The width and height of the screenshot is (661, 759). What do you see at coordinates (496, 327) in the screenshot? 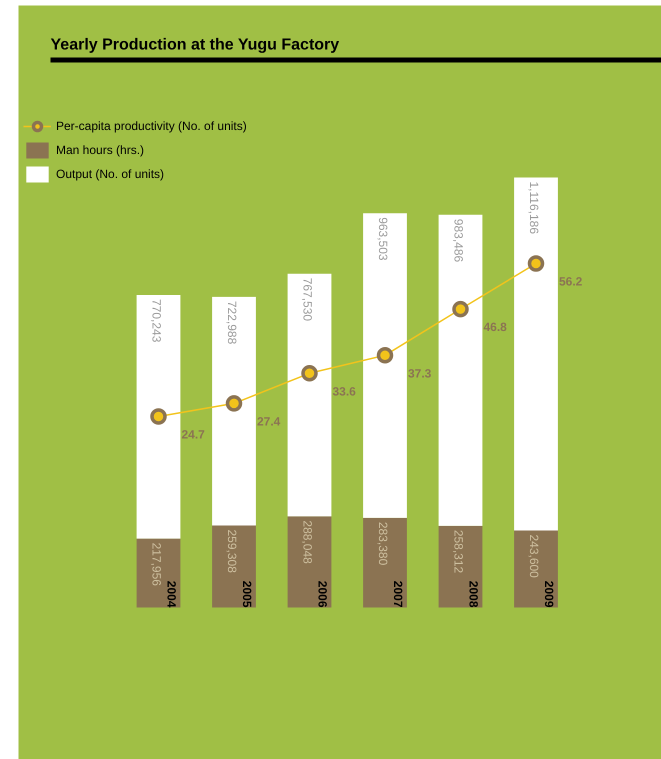
I see `data-label: 46.8` at bounding box center [496, 327].